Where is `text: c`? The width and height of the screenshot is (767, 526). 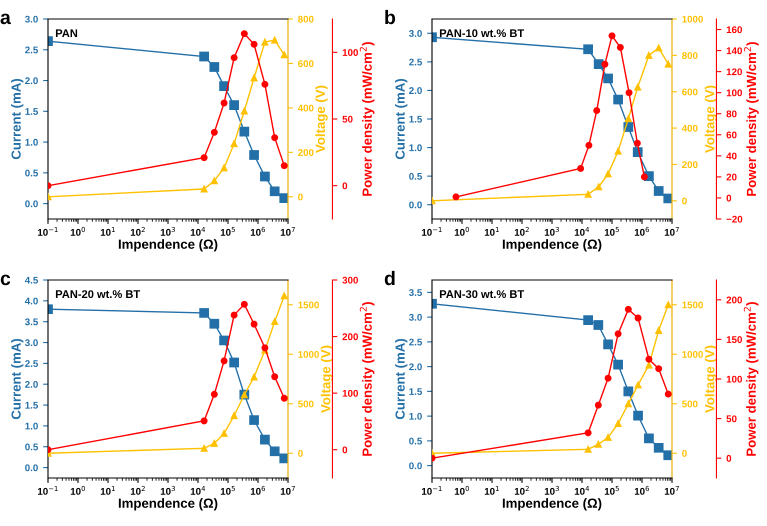 text: c is located at coordinates (5, 280).